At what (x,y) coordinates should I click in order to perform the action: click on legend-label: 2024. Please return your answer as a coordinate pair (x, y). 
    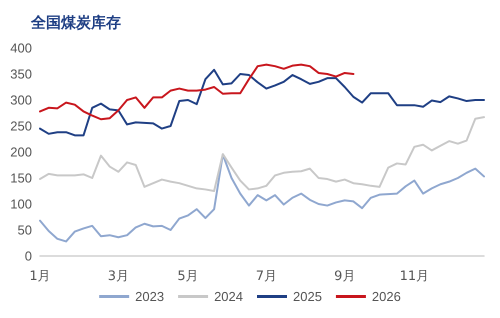
    Looking at the image, I should click on (228, 296).